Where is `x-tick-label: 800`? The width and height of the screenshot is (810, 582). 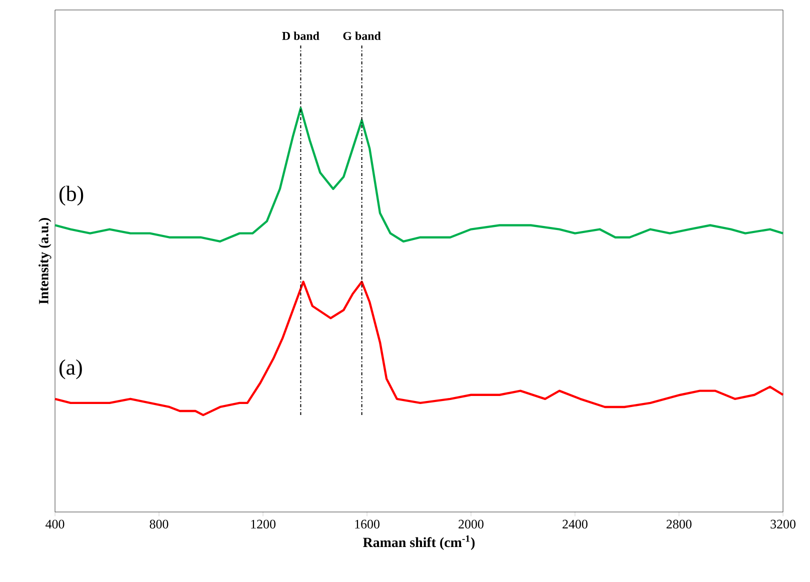 x-tick-label: 800 is located at coordinates (159, 524).